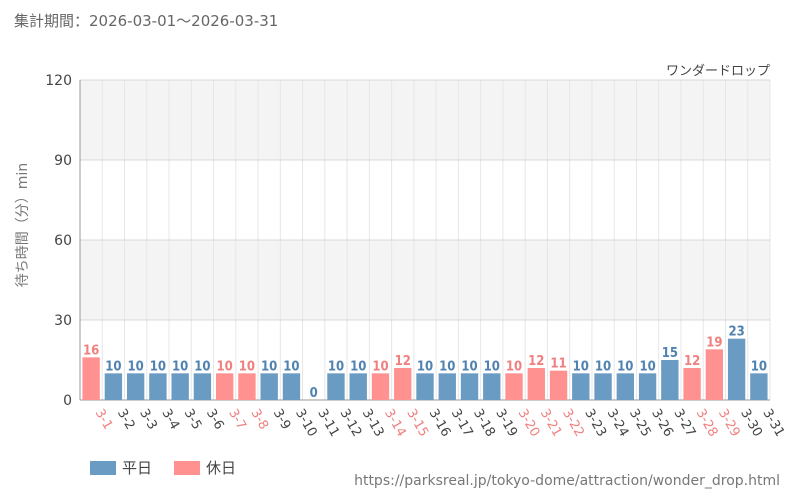 Image resolution: width=800 pixels, height=500 pixels. Describe the element at coordinates (551, 423) in the screenshot. I see `x-tick-label: 3-21` at that location.